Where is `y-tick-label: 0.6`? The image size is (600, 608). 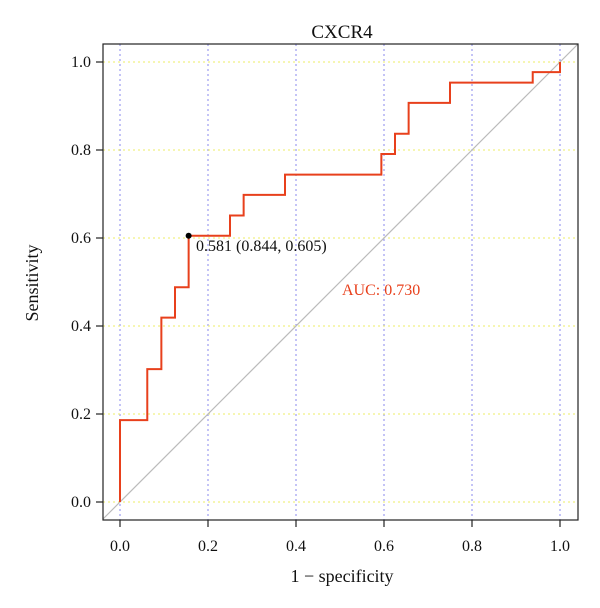 y-tick-label: 0.6 is located at coordinates (81, 238).